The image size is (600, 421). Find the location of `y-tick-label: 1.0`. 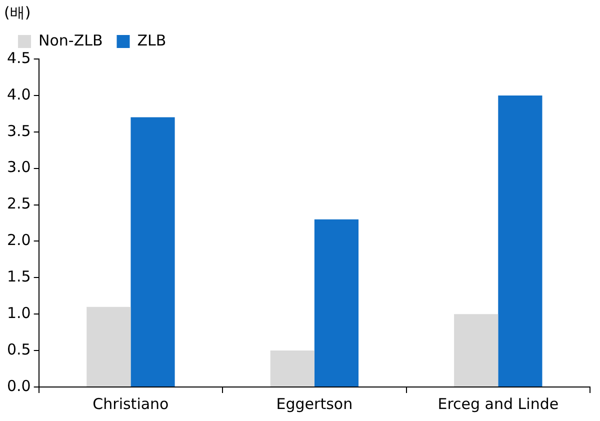

y-tick-label: 1.0 is located at coordinates (18, 313).